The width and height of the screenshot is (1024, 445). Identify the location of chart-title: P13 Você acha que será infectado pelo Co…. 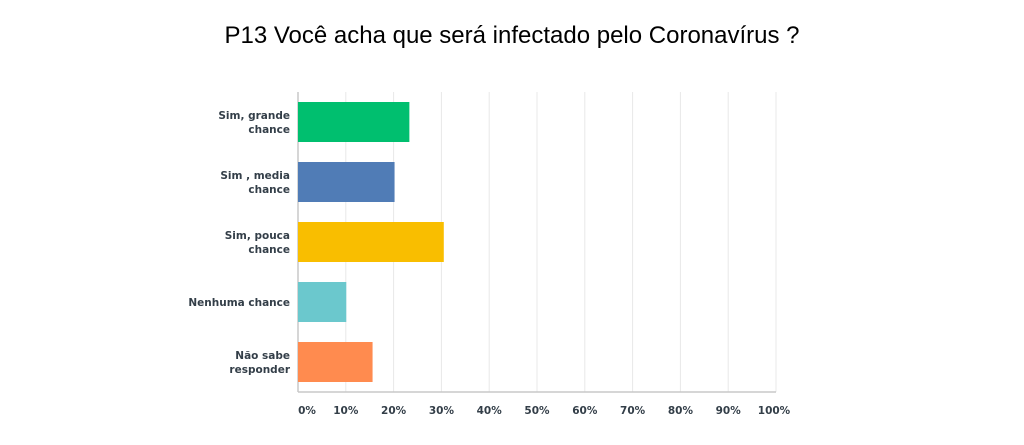
(512, 35).